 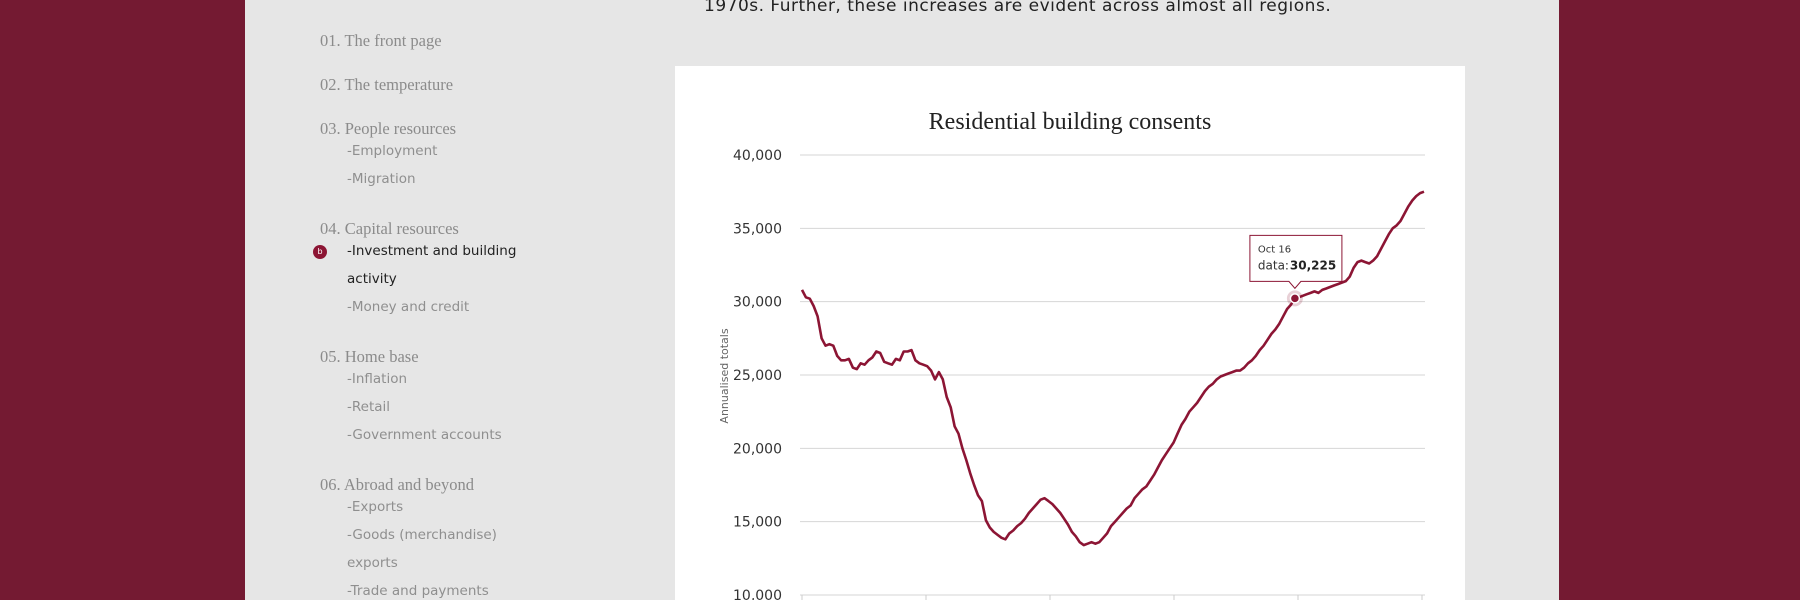 What do you see at coordinates (408, 307) in the screenshot?
I see `toc-item-money-credit: -Money and credit` at bounding box center [408, 307].